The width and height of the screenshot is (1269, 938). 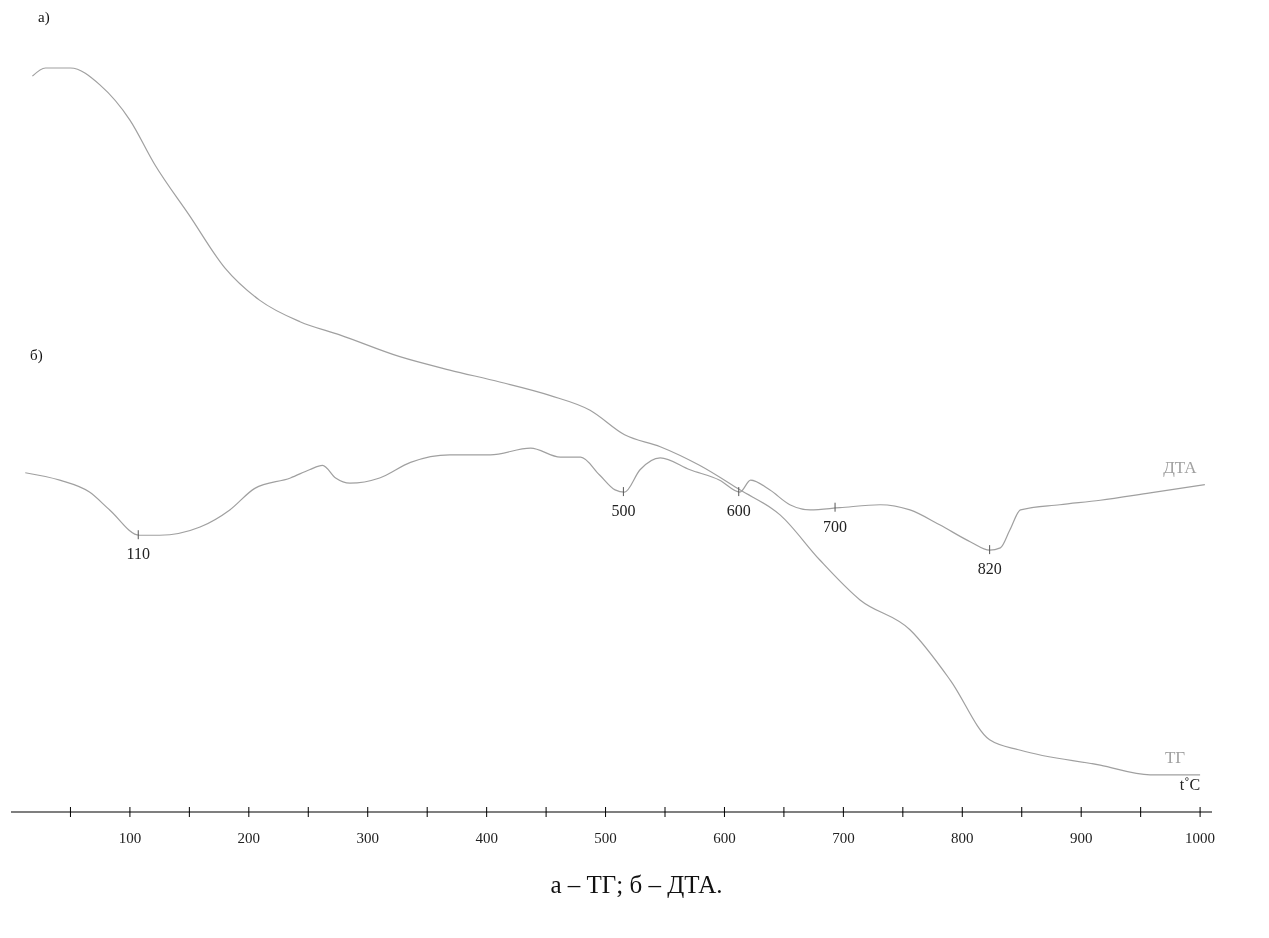 I want to click on x-tick-label: 1000, so click(x=1200, y=838).